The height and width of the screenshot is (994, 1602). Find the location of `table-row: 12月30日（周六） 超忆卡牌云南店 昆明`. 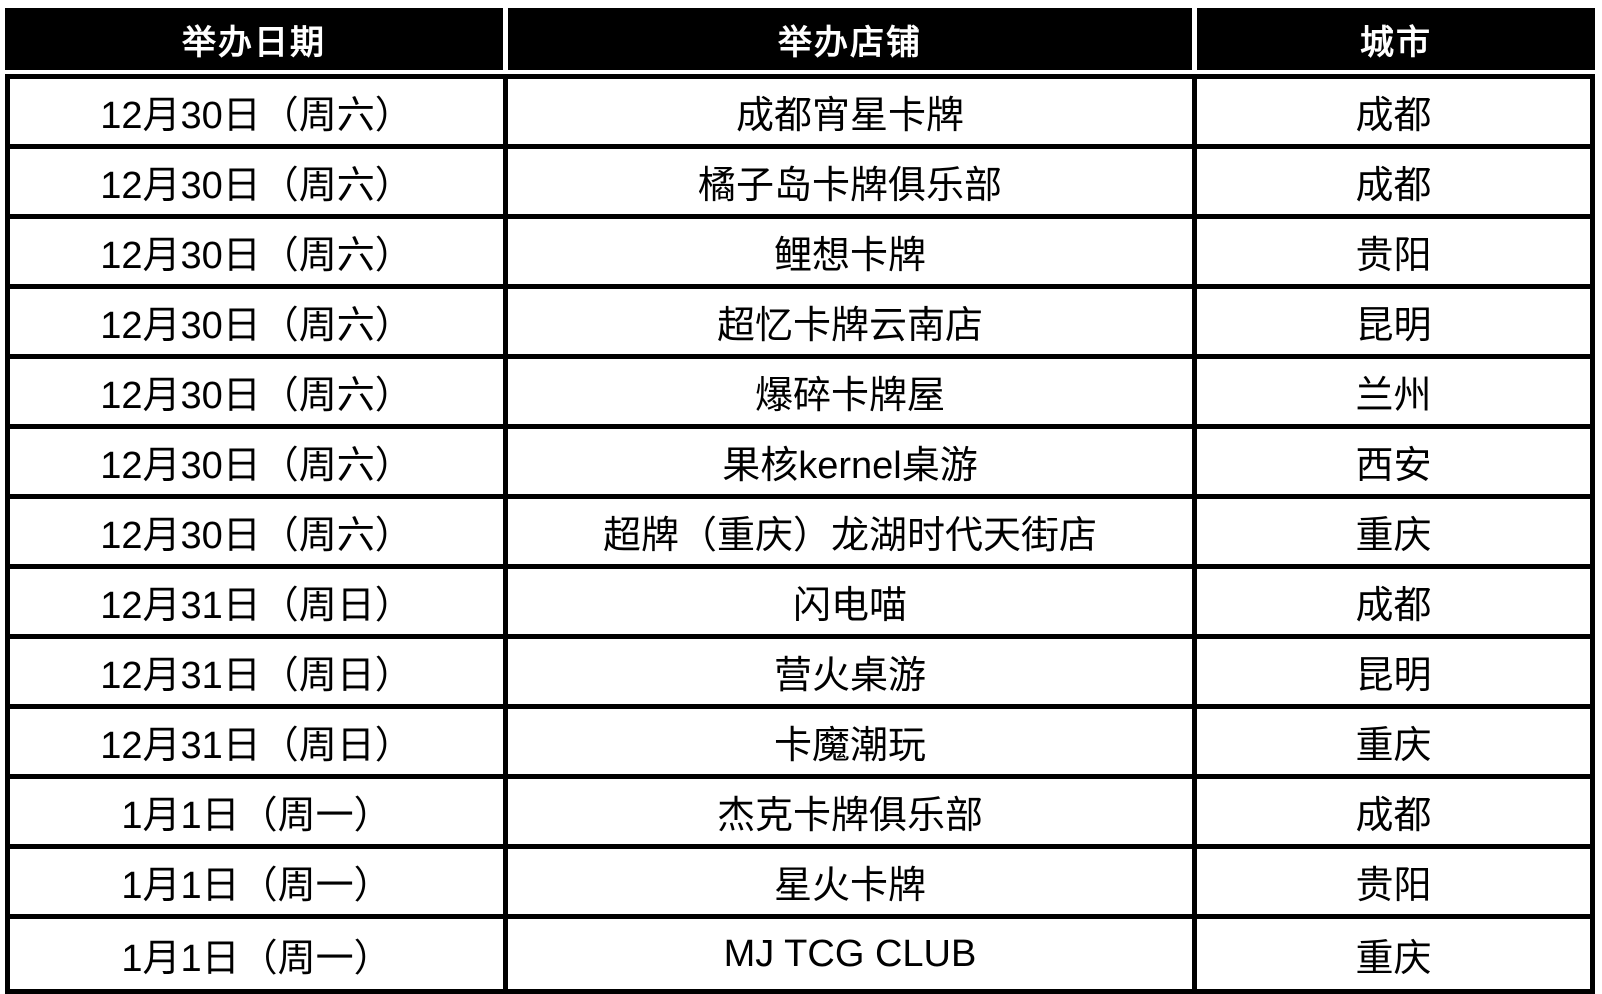

table-row: 12月30日（周六） 超忆卡牌云南店 昆明 is located at coordinates (800, 324).